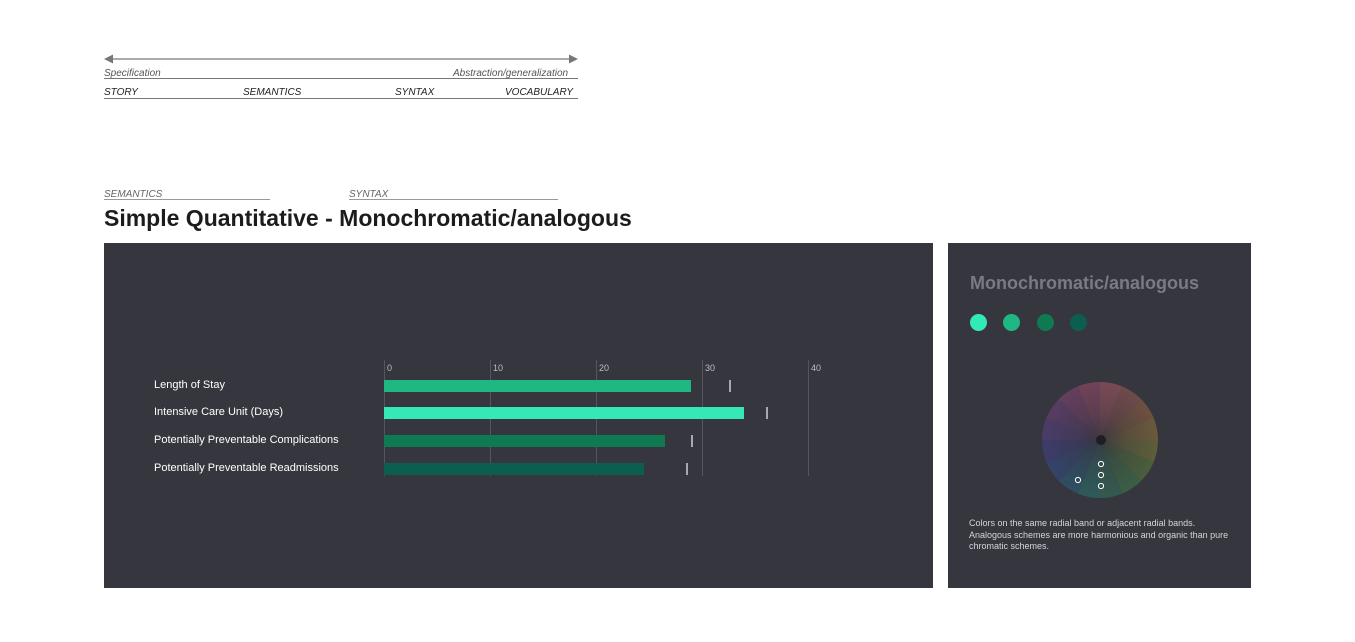  Describe the element at coordinates (246, 468) in the screenshot. I see `category-label: Potentially Preventable Readmissions` at that location.